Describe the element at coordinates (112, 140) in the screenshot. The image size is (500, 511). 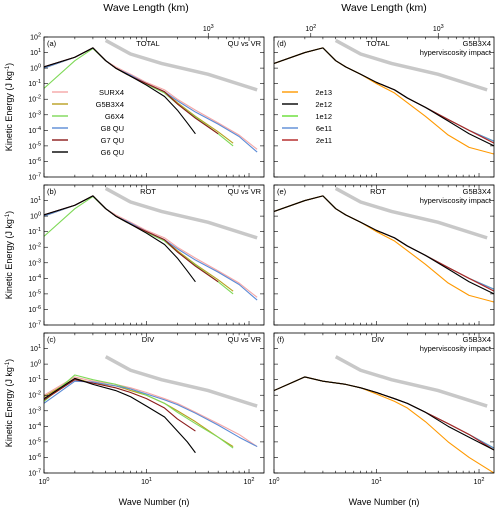
I see `legend-label: G7 QU` at that location.